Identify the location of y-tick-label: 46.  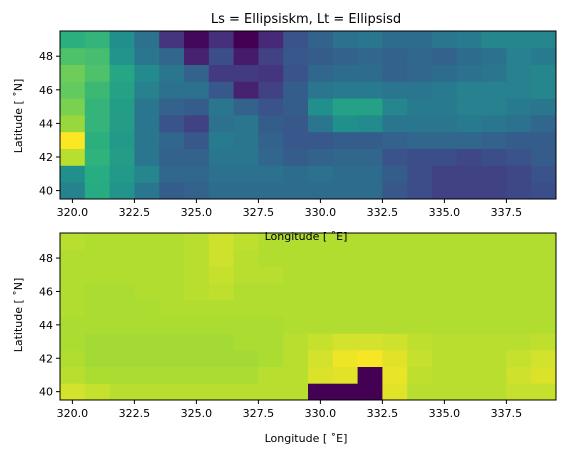
(46, 291).